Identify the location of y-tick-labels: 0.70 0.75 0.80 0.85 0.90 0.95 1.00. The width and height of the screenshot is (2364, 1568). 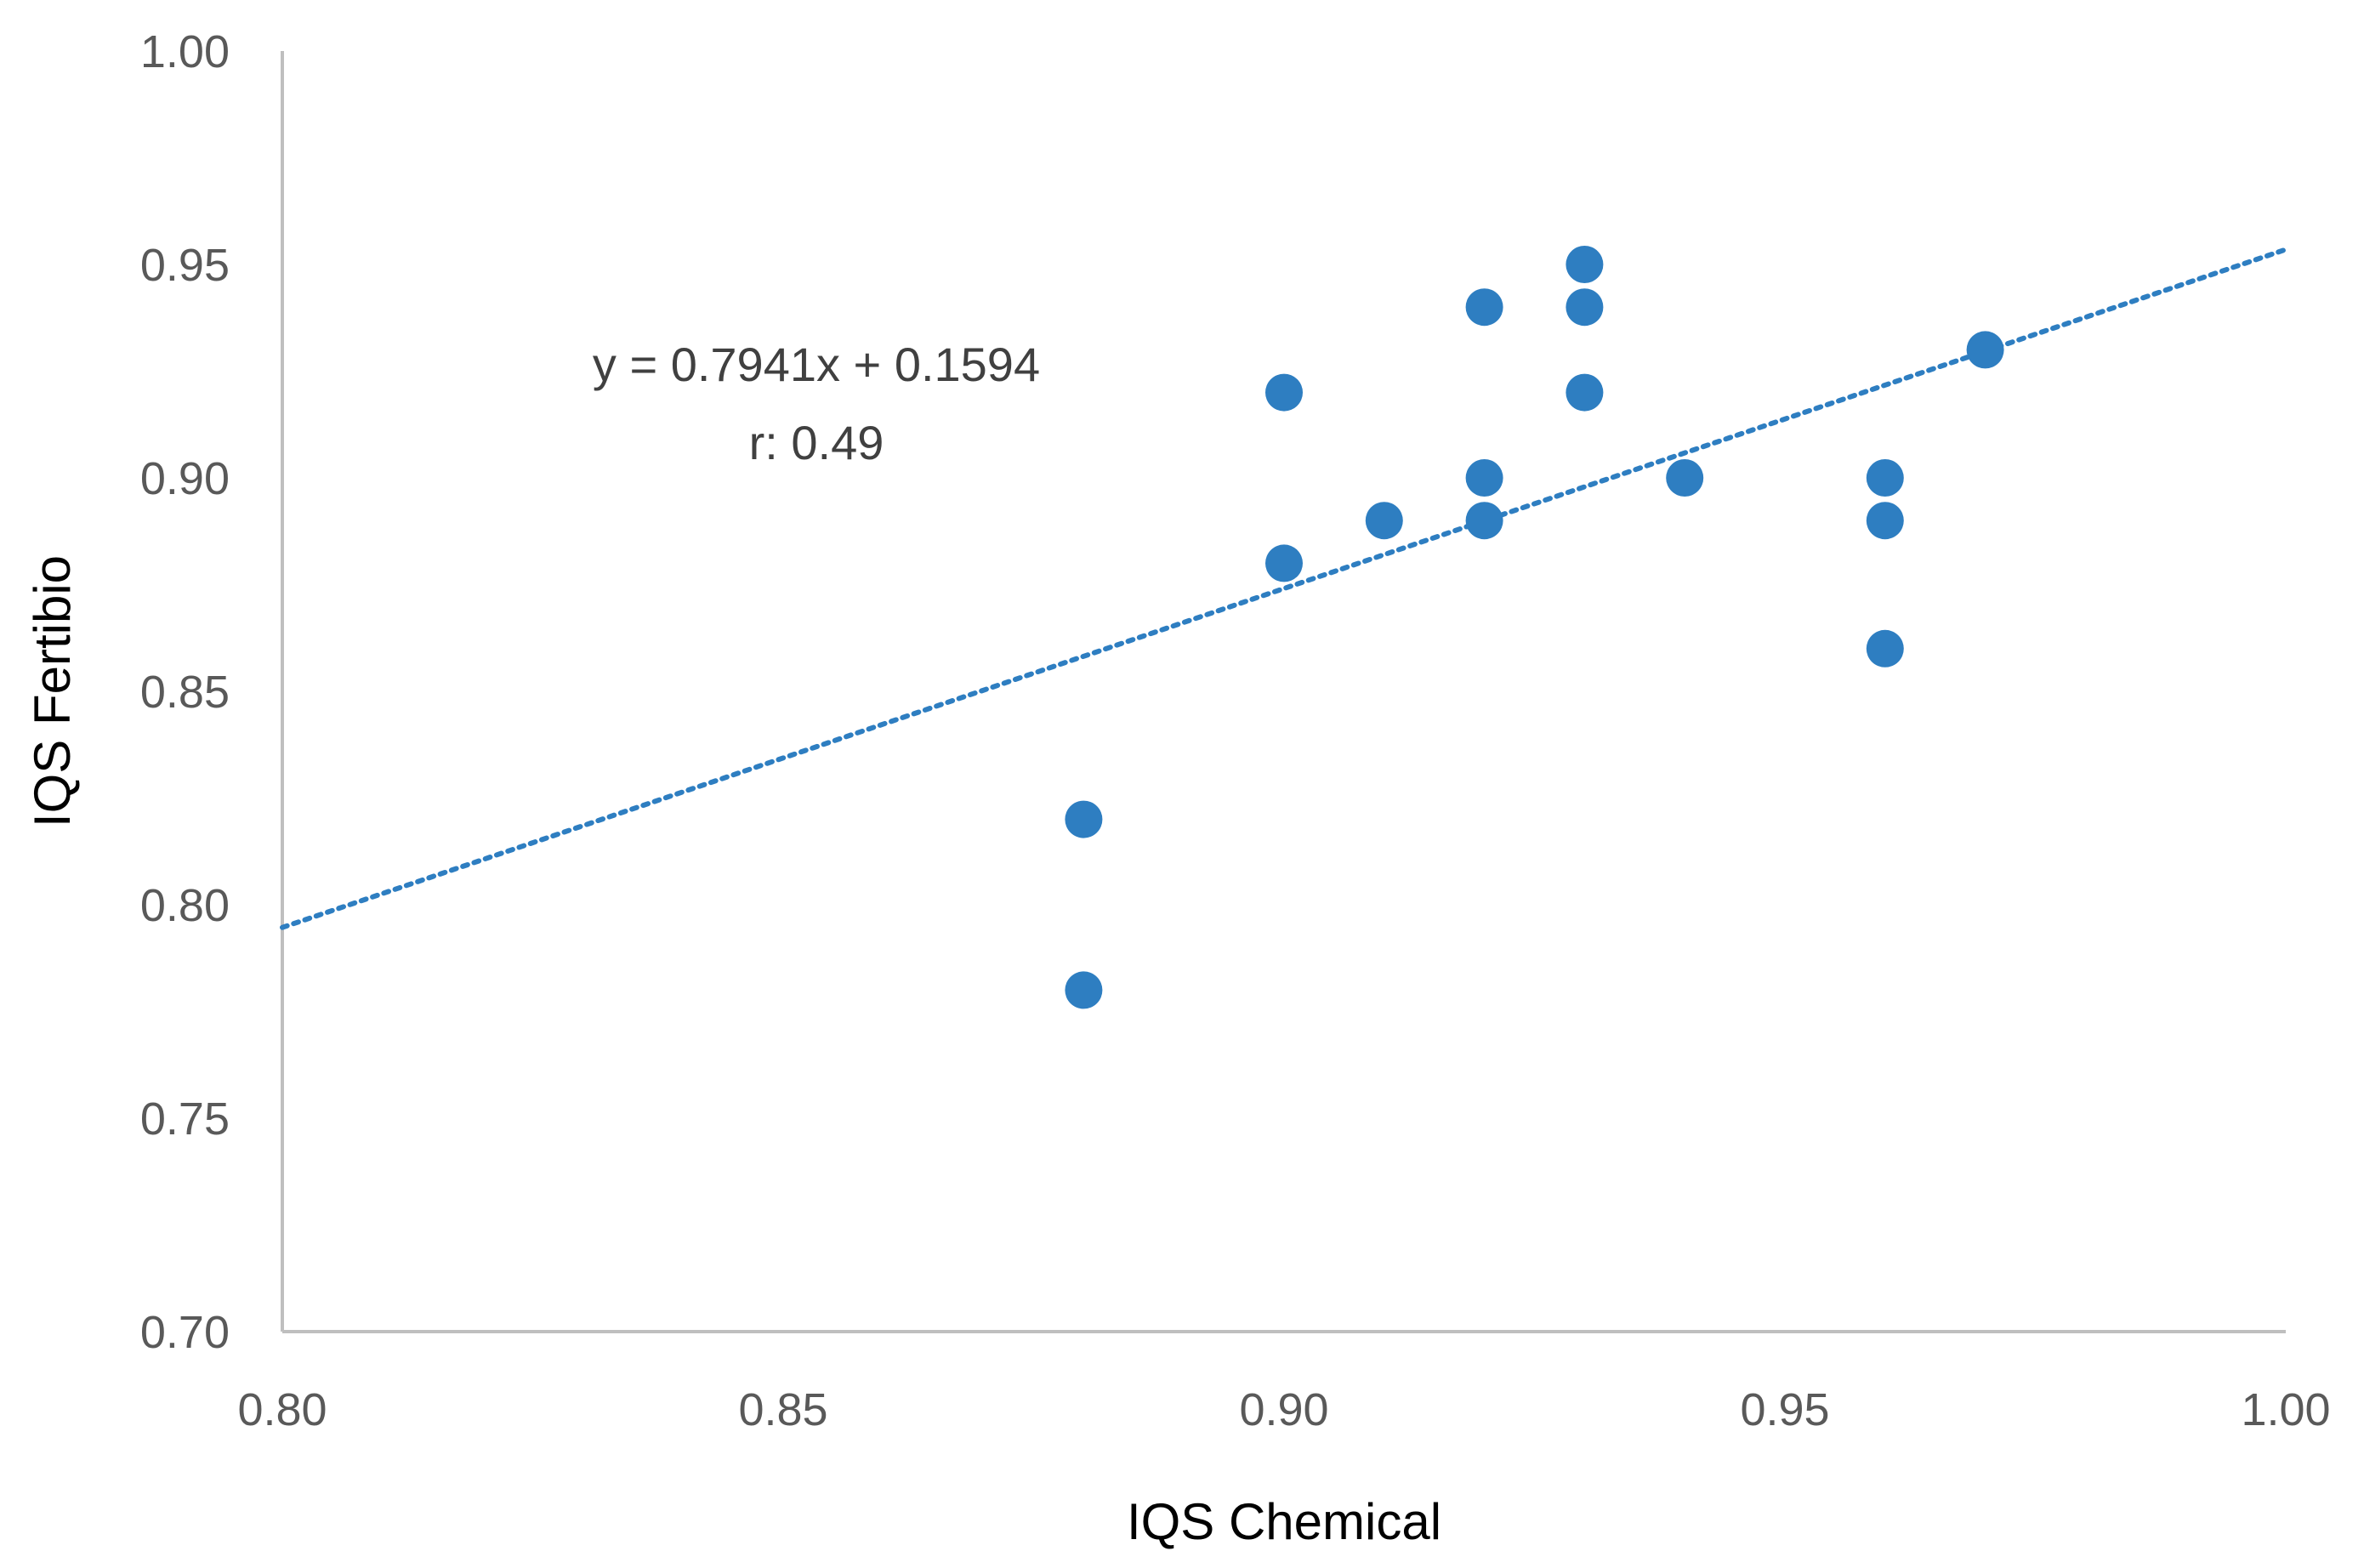
(185, 692).